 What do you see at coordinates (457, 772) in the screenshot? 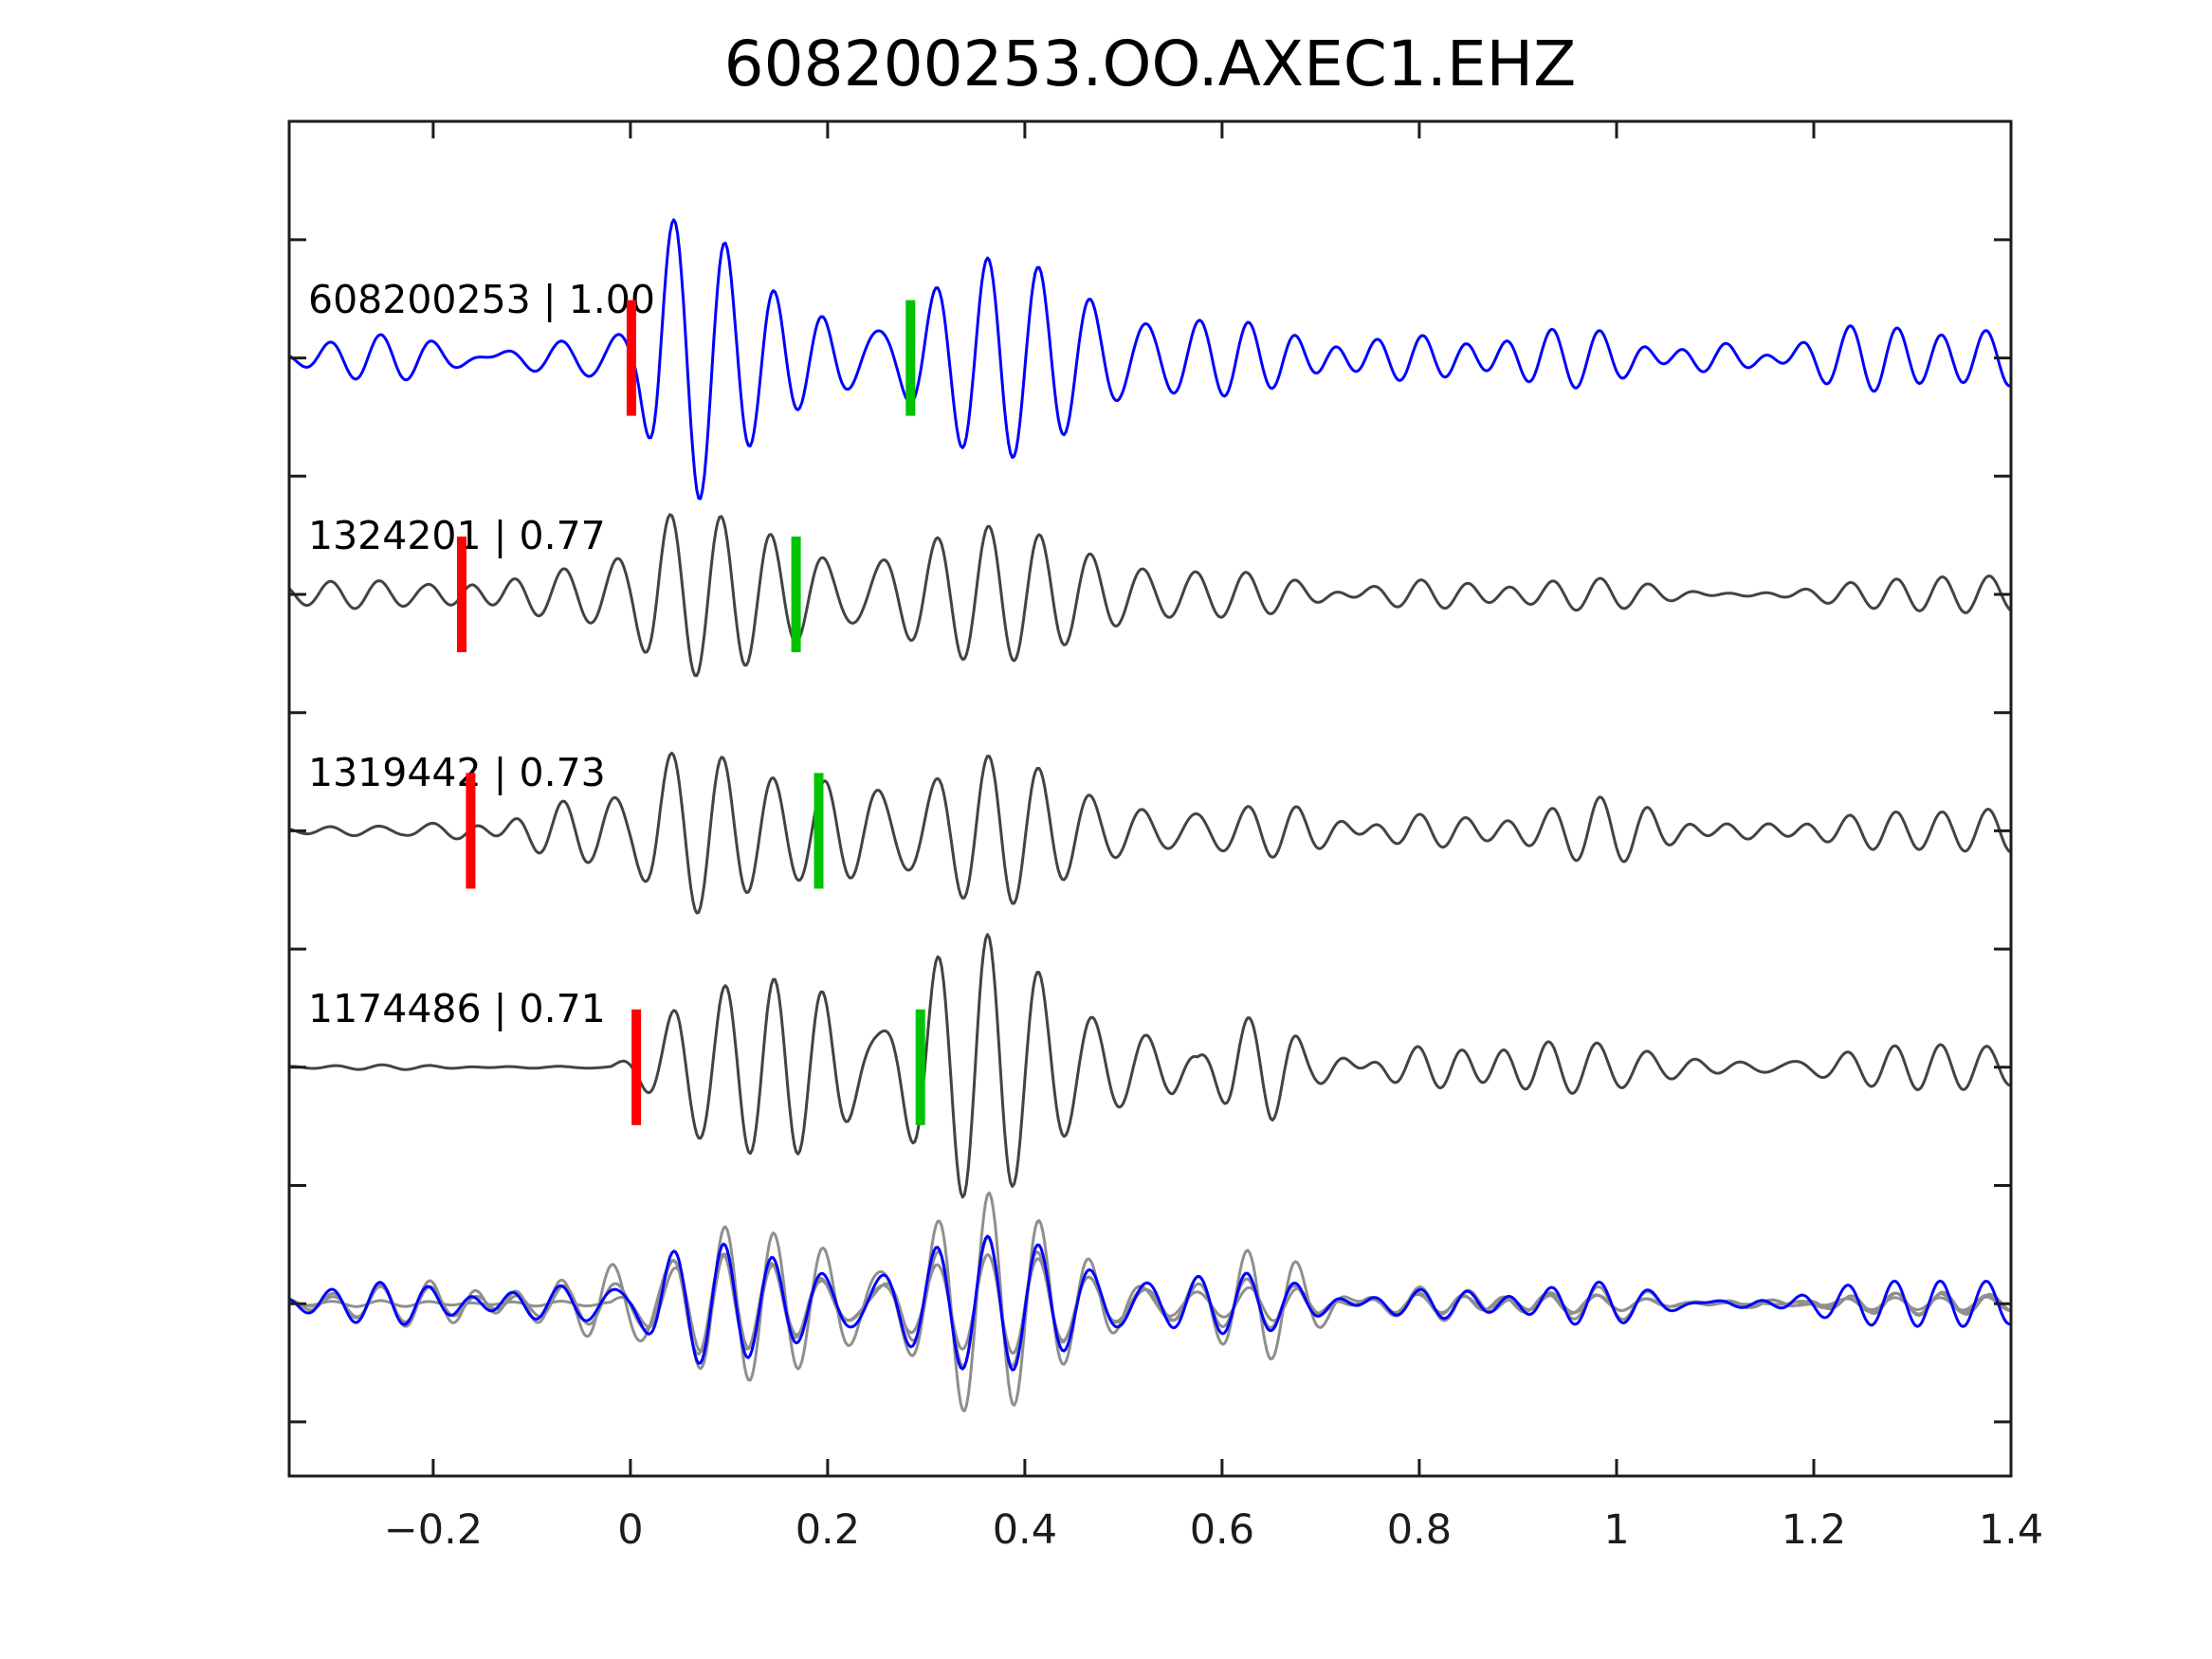
I see `trace-label-match-2: 1319442 | 0.73` at bounding box center [457, 772].